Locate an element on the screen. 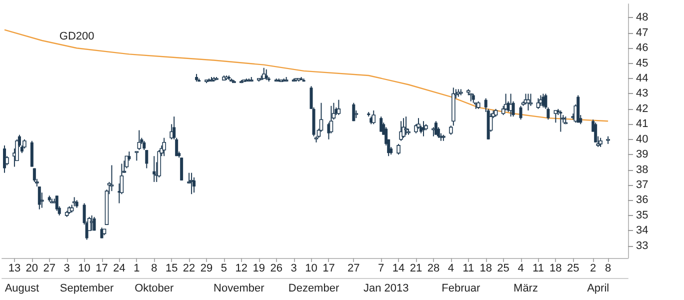 This screenshot has width=684, height=300. y-tick-label: 41 is located at coordinates (642, 124).